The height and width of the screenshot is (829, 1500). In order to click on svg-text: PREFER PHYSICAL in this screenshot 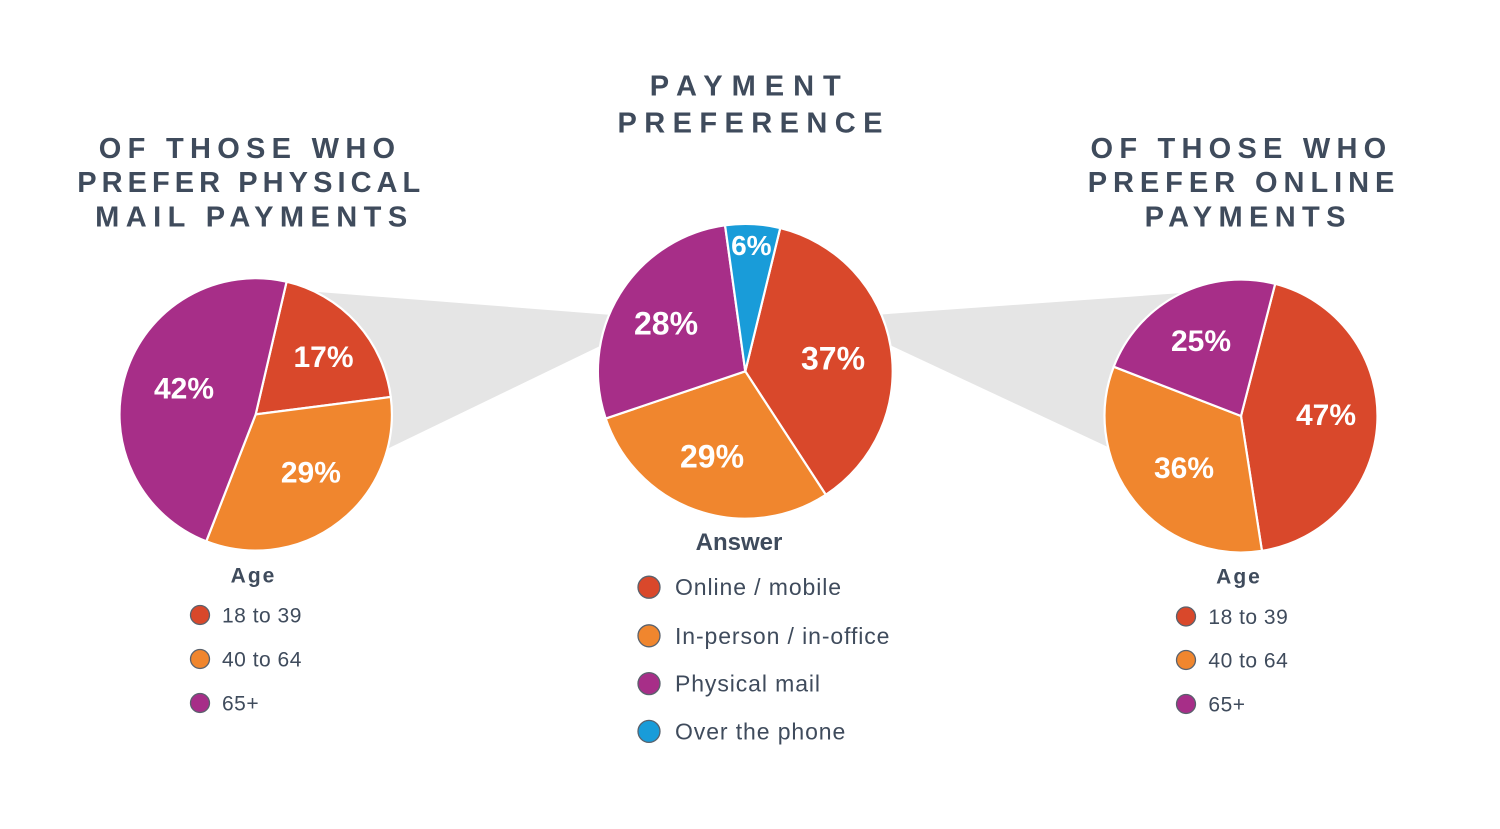, I will do `click(251, 183)`.